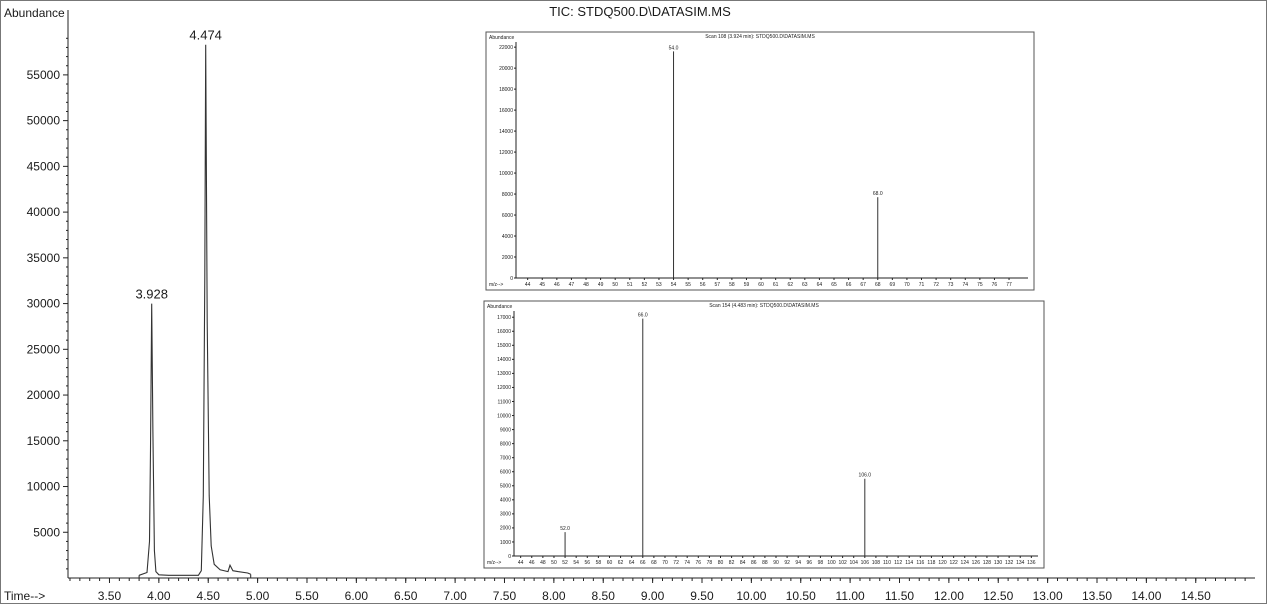 The image size is (1268, 605). What do you see at coordinates (46, 532) in the screenshot?
I see `y-tick-label: 5000` at bounding box center [46, 532].